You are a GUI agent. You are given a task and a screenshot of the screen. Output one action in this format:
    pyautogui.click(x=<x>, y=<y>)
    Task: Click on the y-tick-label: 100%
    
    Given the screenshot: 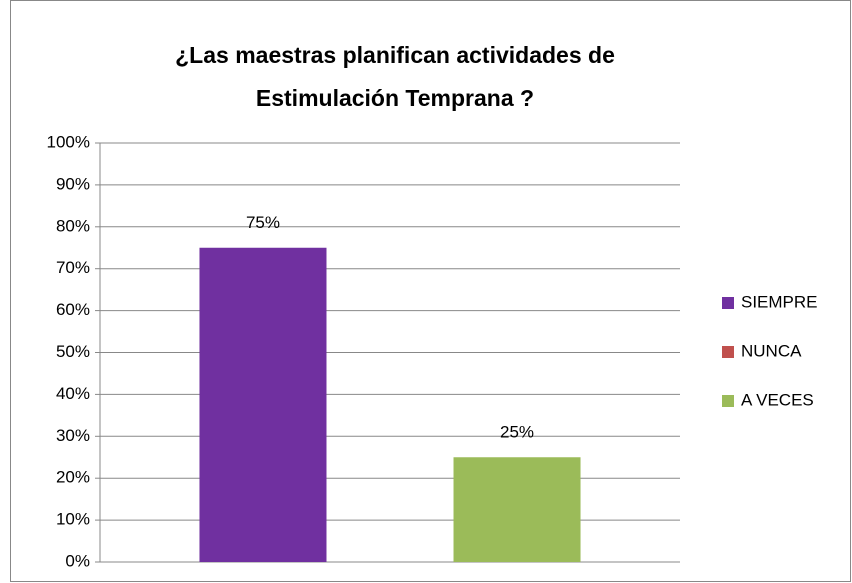 What is the action you would take?
    pyautogui.click(x=68, y=141)
    